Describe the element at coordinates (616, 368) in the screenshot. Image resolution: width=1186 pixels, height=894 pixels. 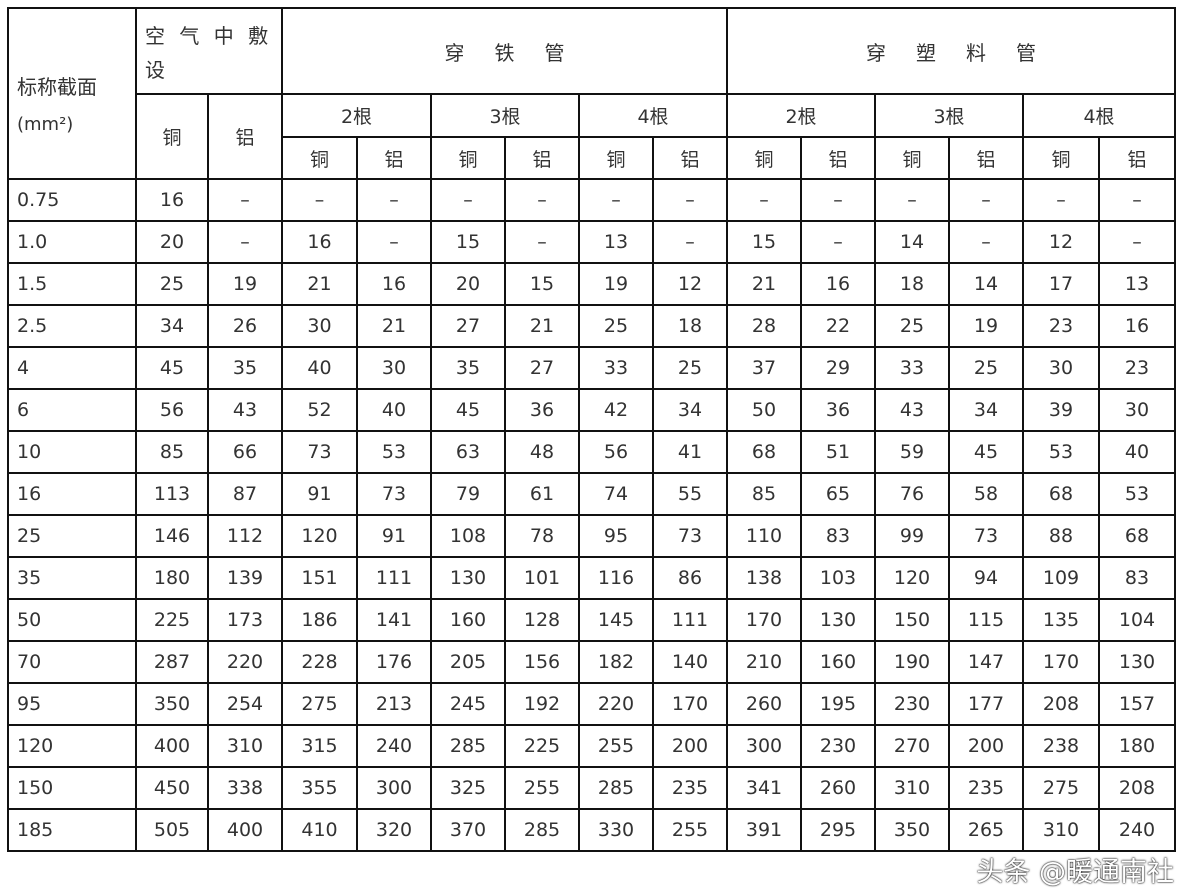
I see `value-cell: 33` at that location.